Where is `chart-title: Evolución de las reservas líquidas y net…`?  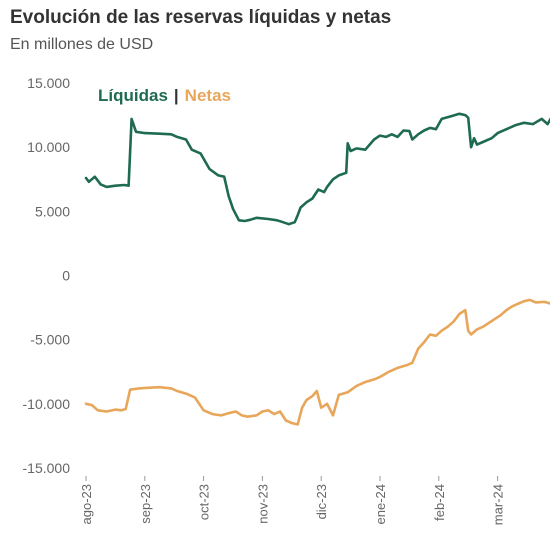
chart-title: Evolución de las reservas líquidas y net… is located at coordinates (201, 17).